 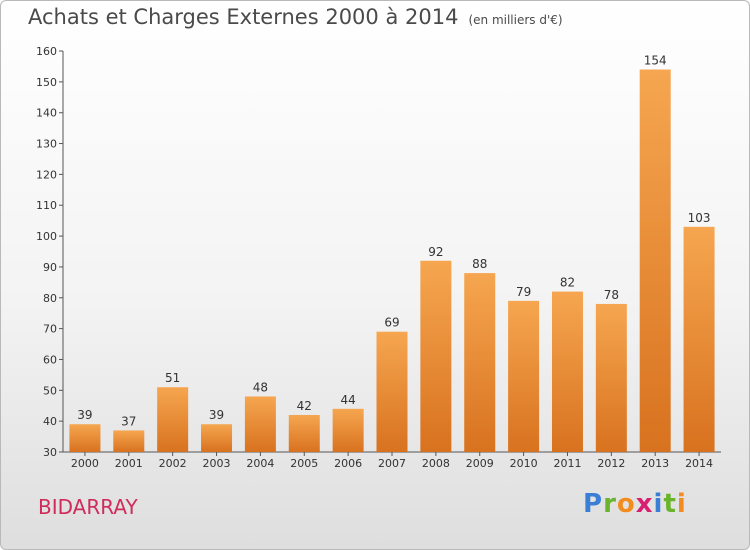 I want to click on bar-value-label: 44, so click(x=347, y=400).